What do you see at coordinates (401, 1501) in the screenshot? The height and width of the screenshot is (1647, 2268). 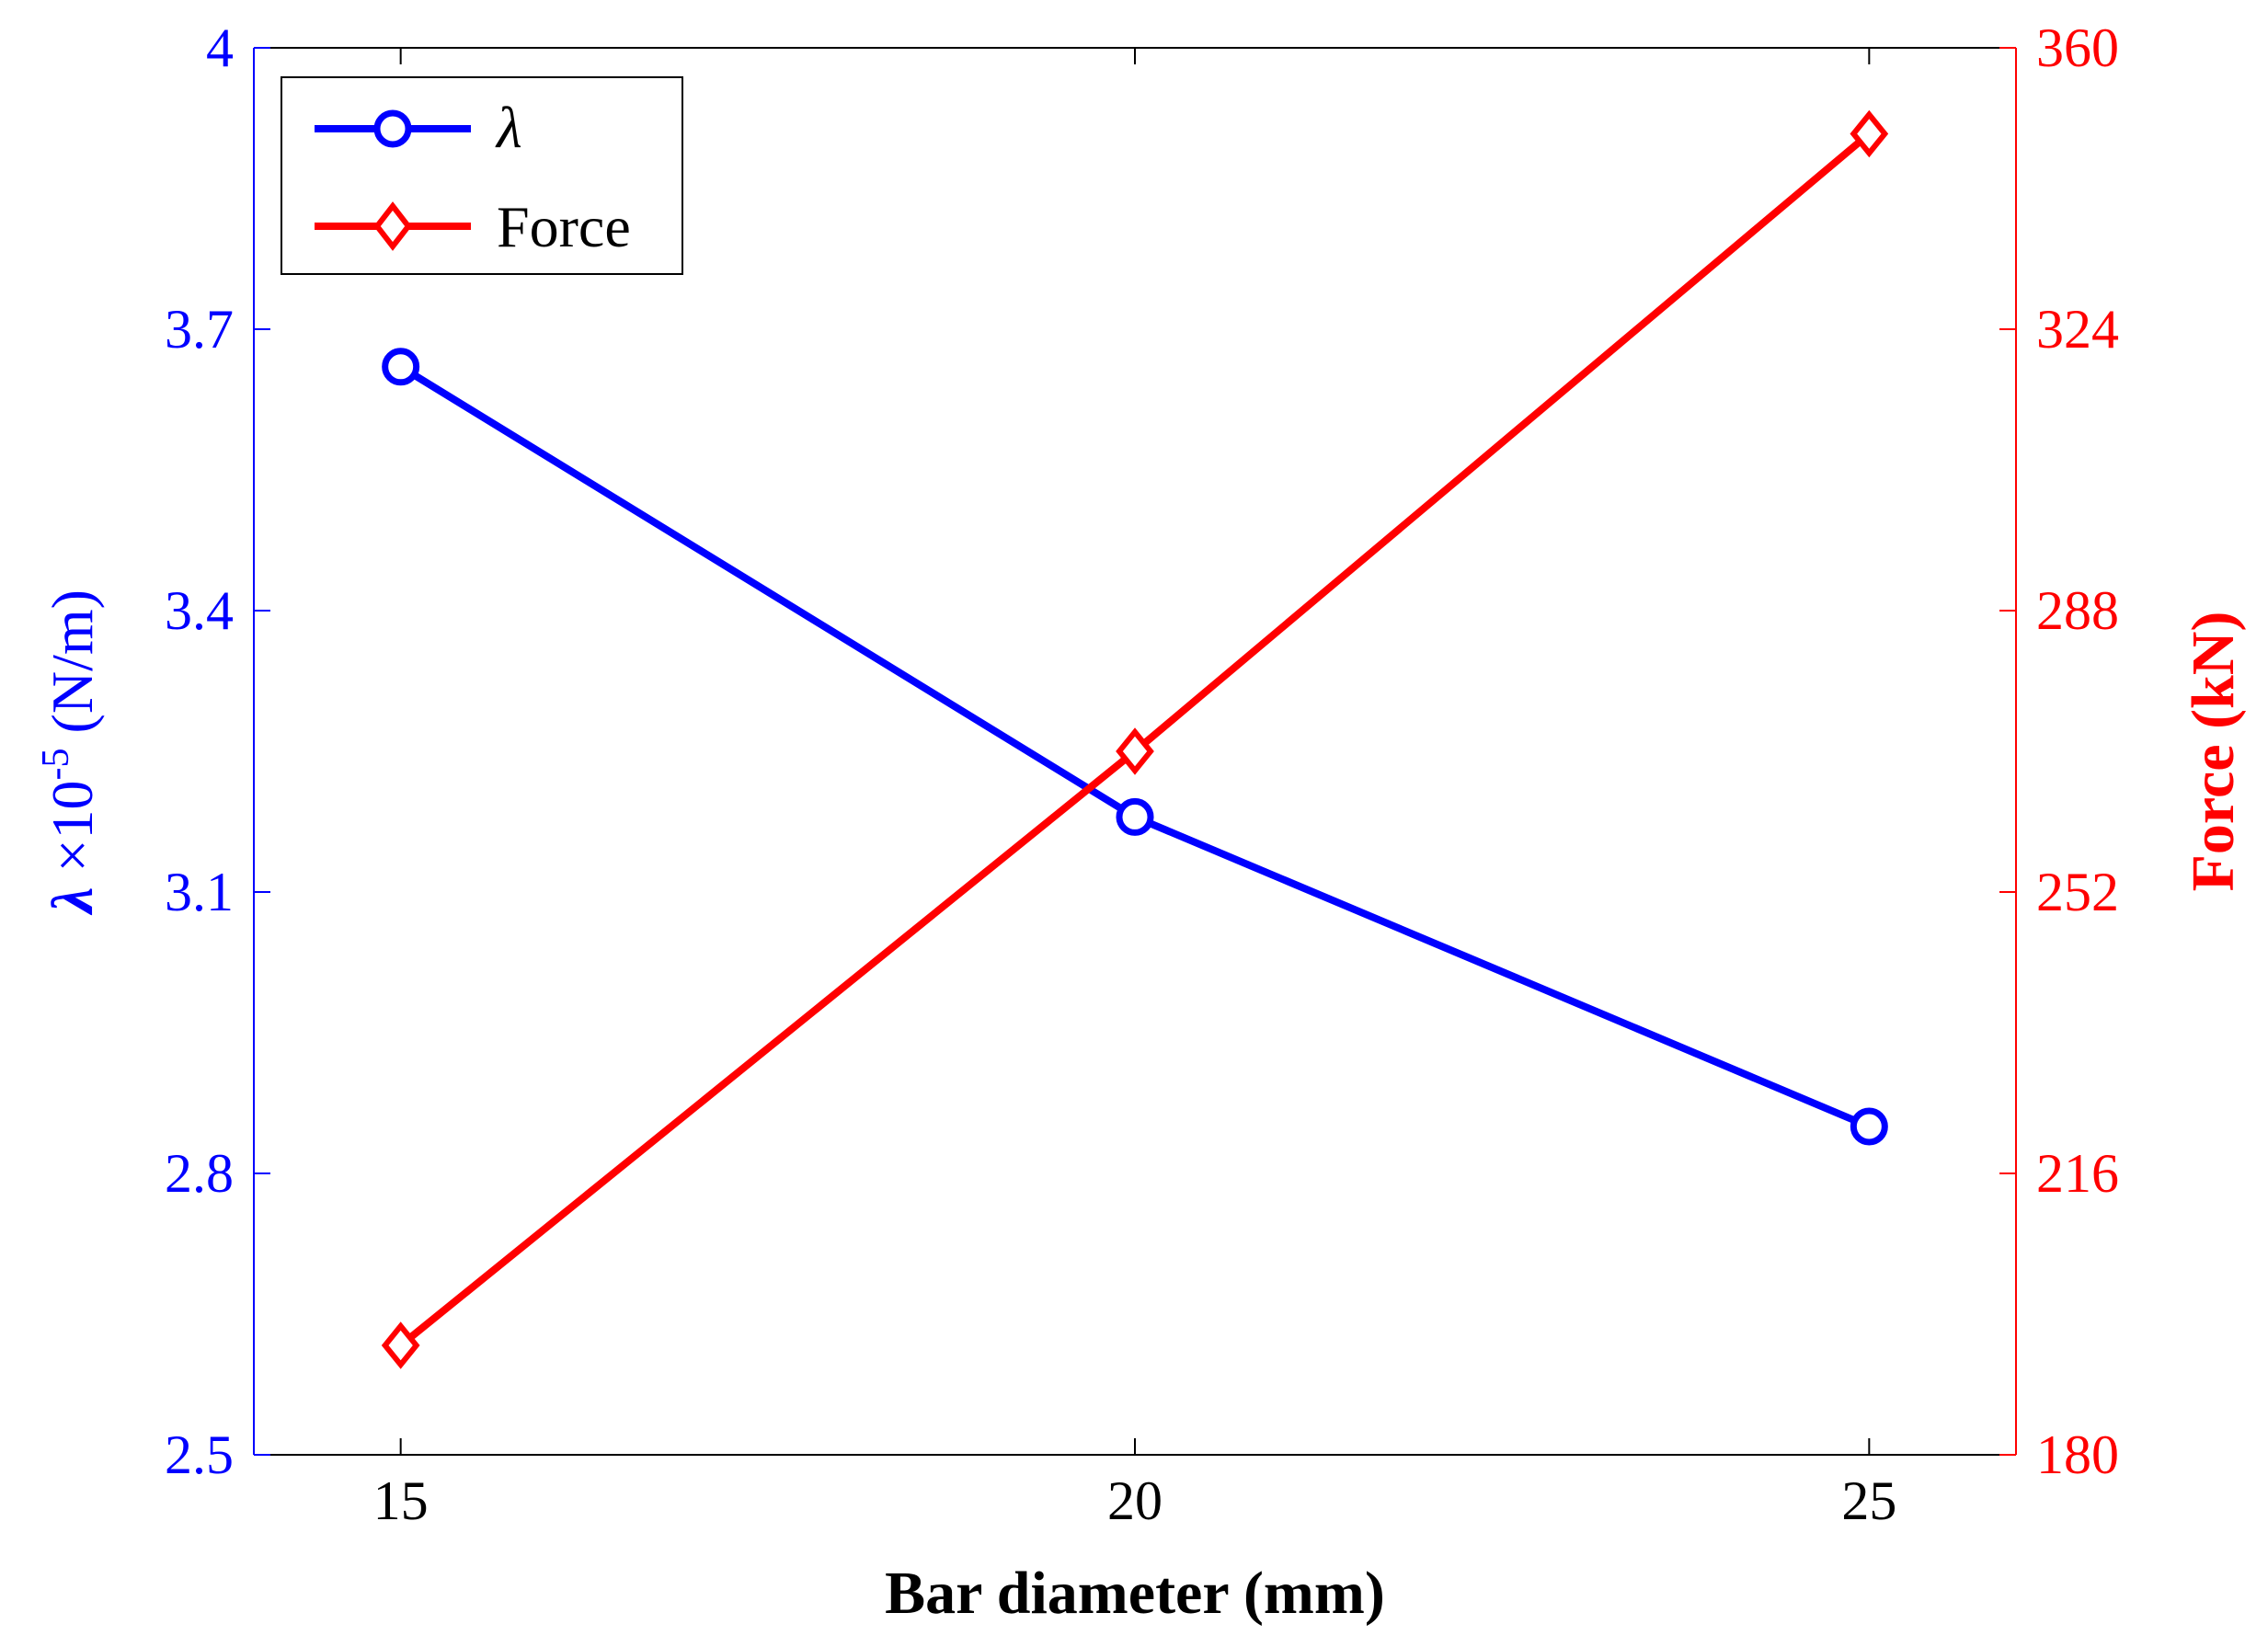 I see `x-tick-label: 15` at bounding box center [401, 1501].